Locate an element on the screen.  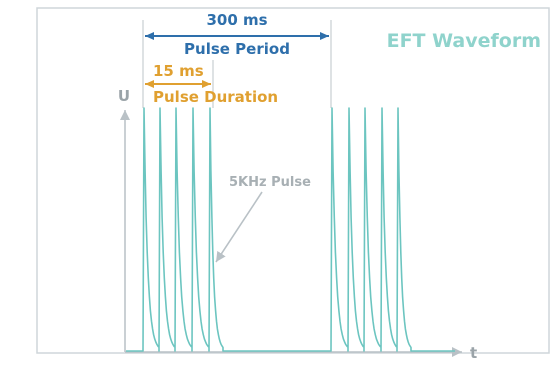
y-axis-label: U is located at coordinates (124, 96).